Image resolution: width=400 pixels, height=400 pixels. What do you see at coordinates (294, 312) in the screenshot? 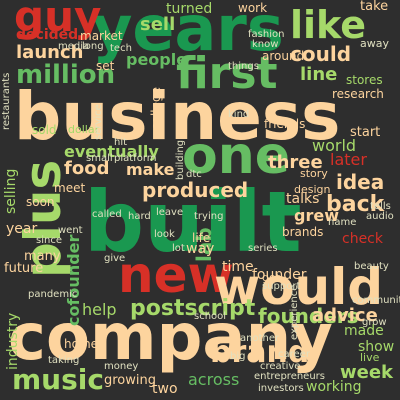
I see `word-experience: experience` at bounding box center [294, 312].